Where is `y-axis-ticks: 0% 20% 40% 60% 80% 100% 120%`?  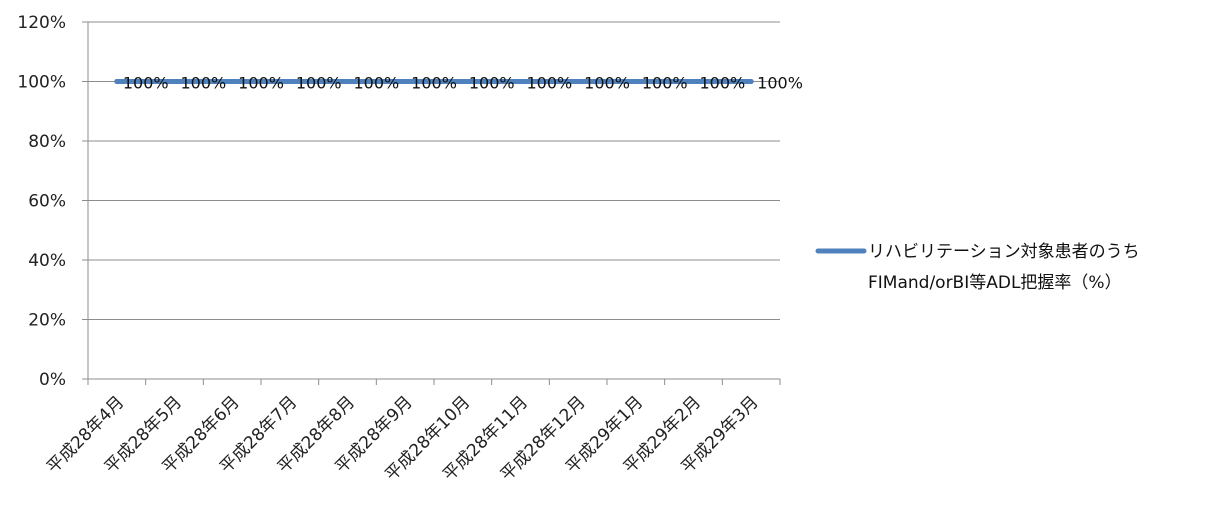 y-axis-ticks: 0% 20% 40% 60% 80% 100% 120% is located at coordinates (52, 201).